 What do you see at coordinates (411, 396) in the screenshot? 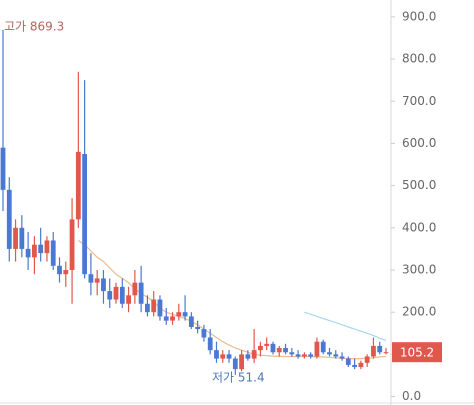
I see `y-tick-label: 0.0` at bounding box center [411, 396].